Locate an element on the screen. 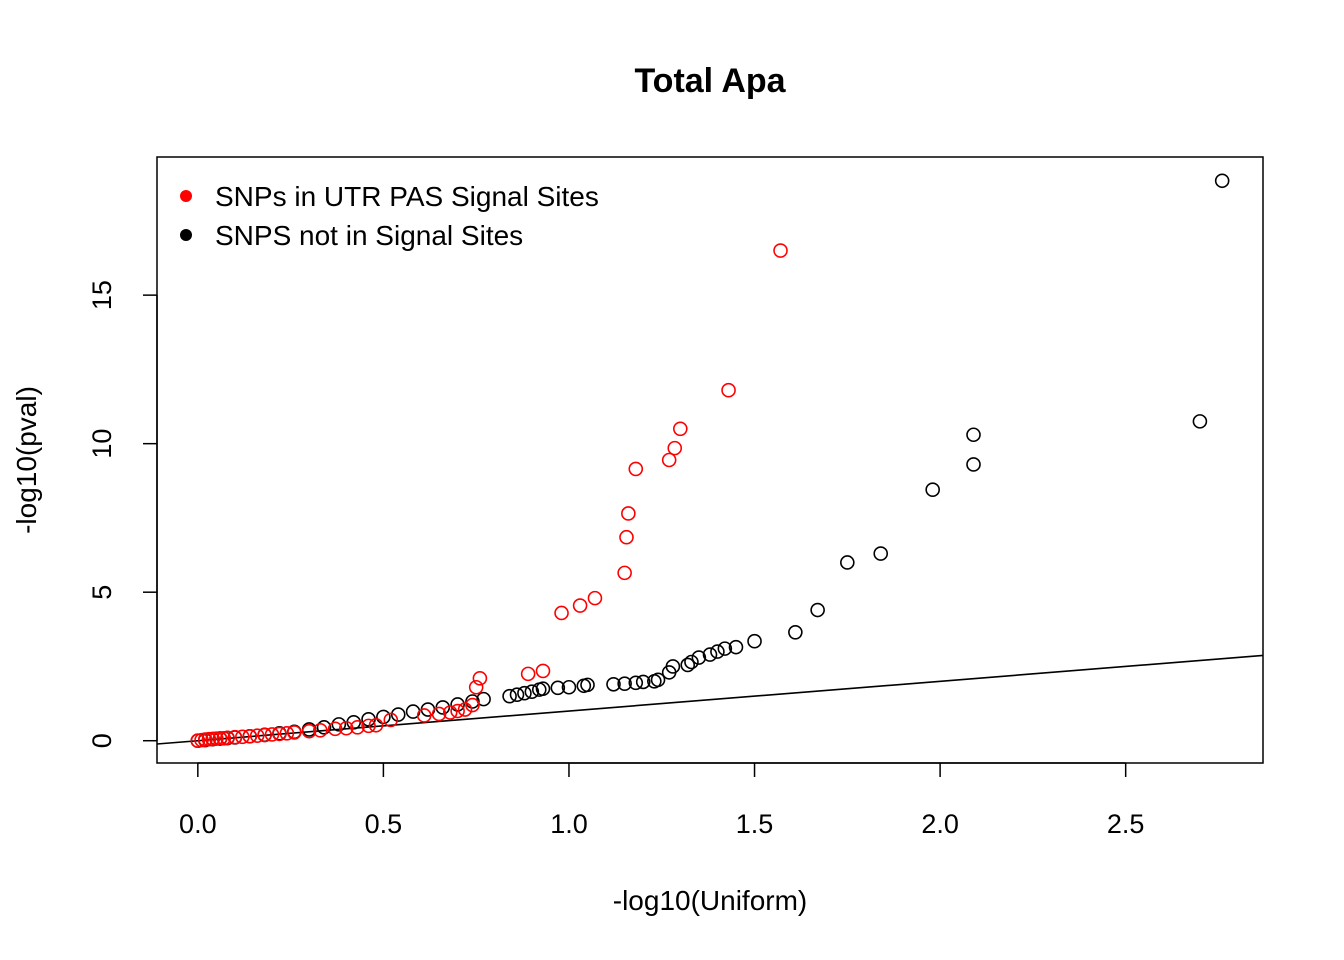  y-axis-label: -log10(pval) is located at coordinates (26, 460).